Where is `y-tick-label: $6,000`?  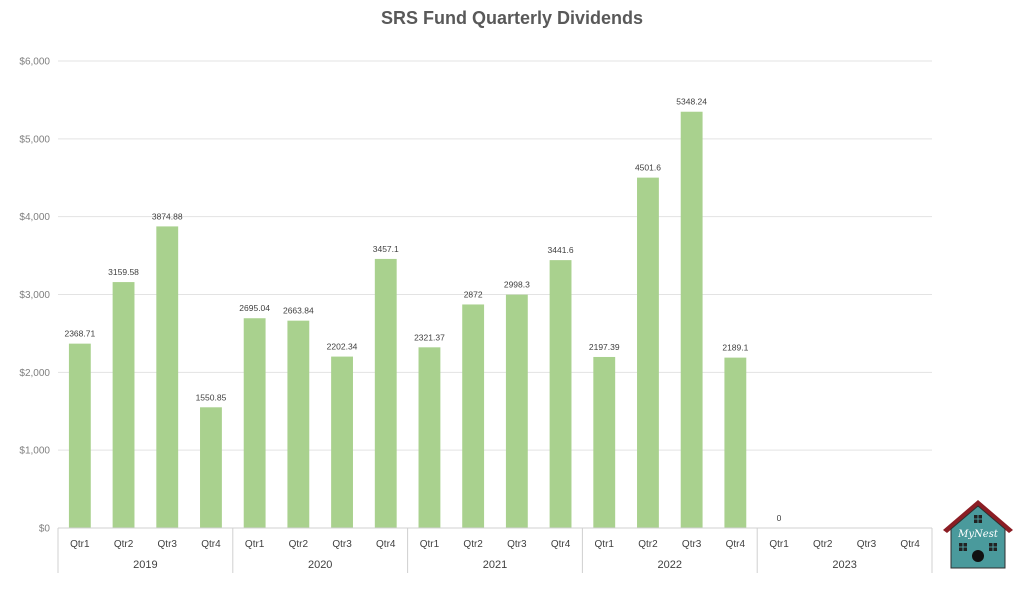
y-tick-label: $6,000 is located at coordinates (34, 62).